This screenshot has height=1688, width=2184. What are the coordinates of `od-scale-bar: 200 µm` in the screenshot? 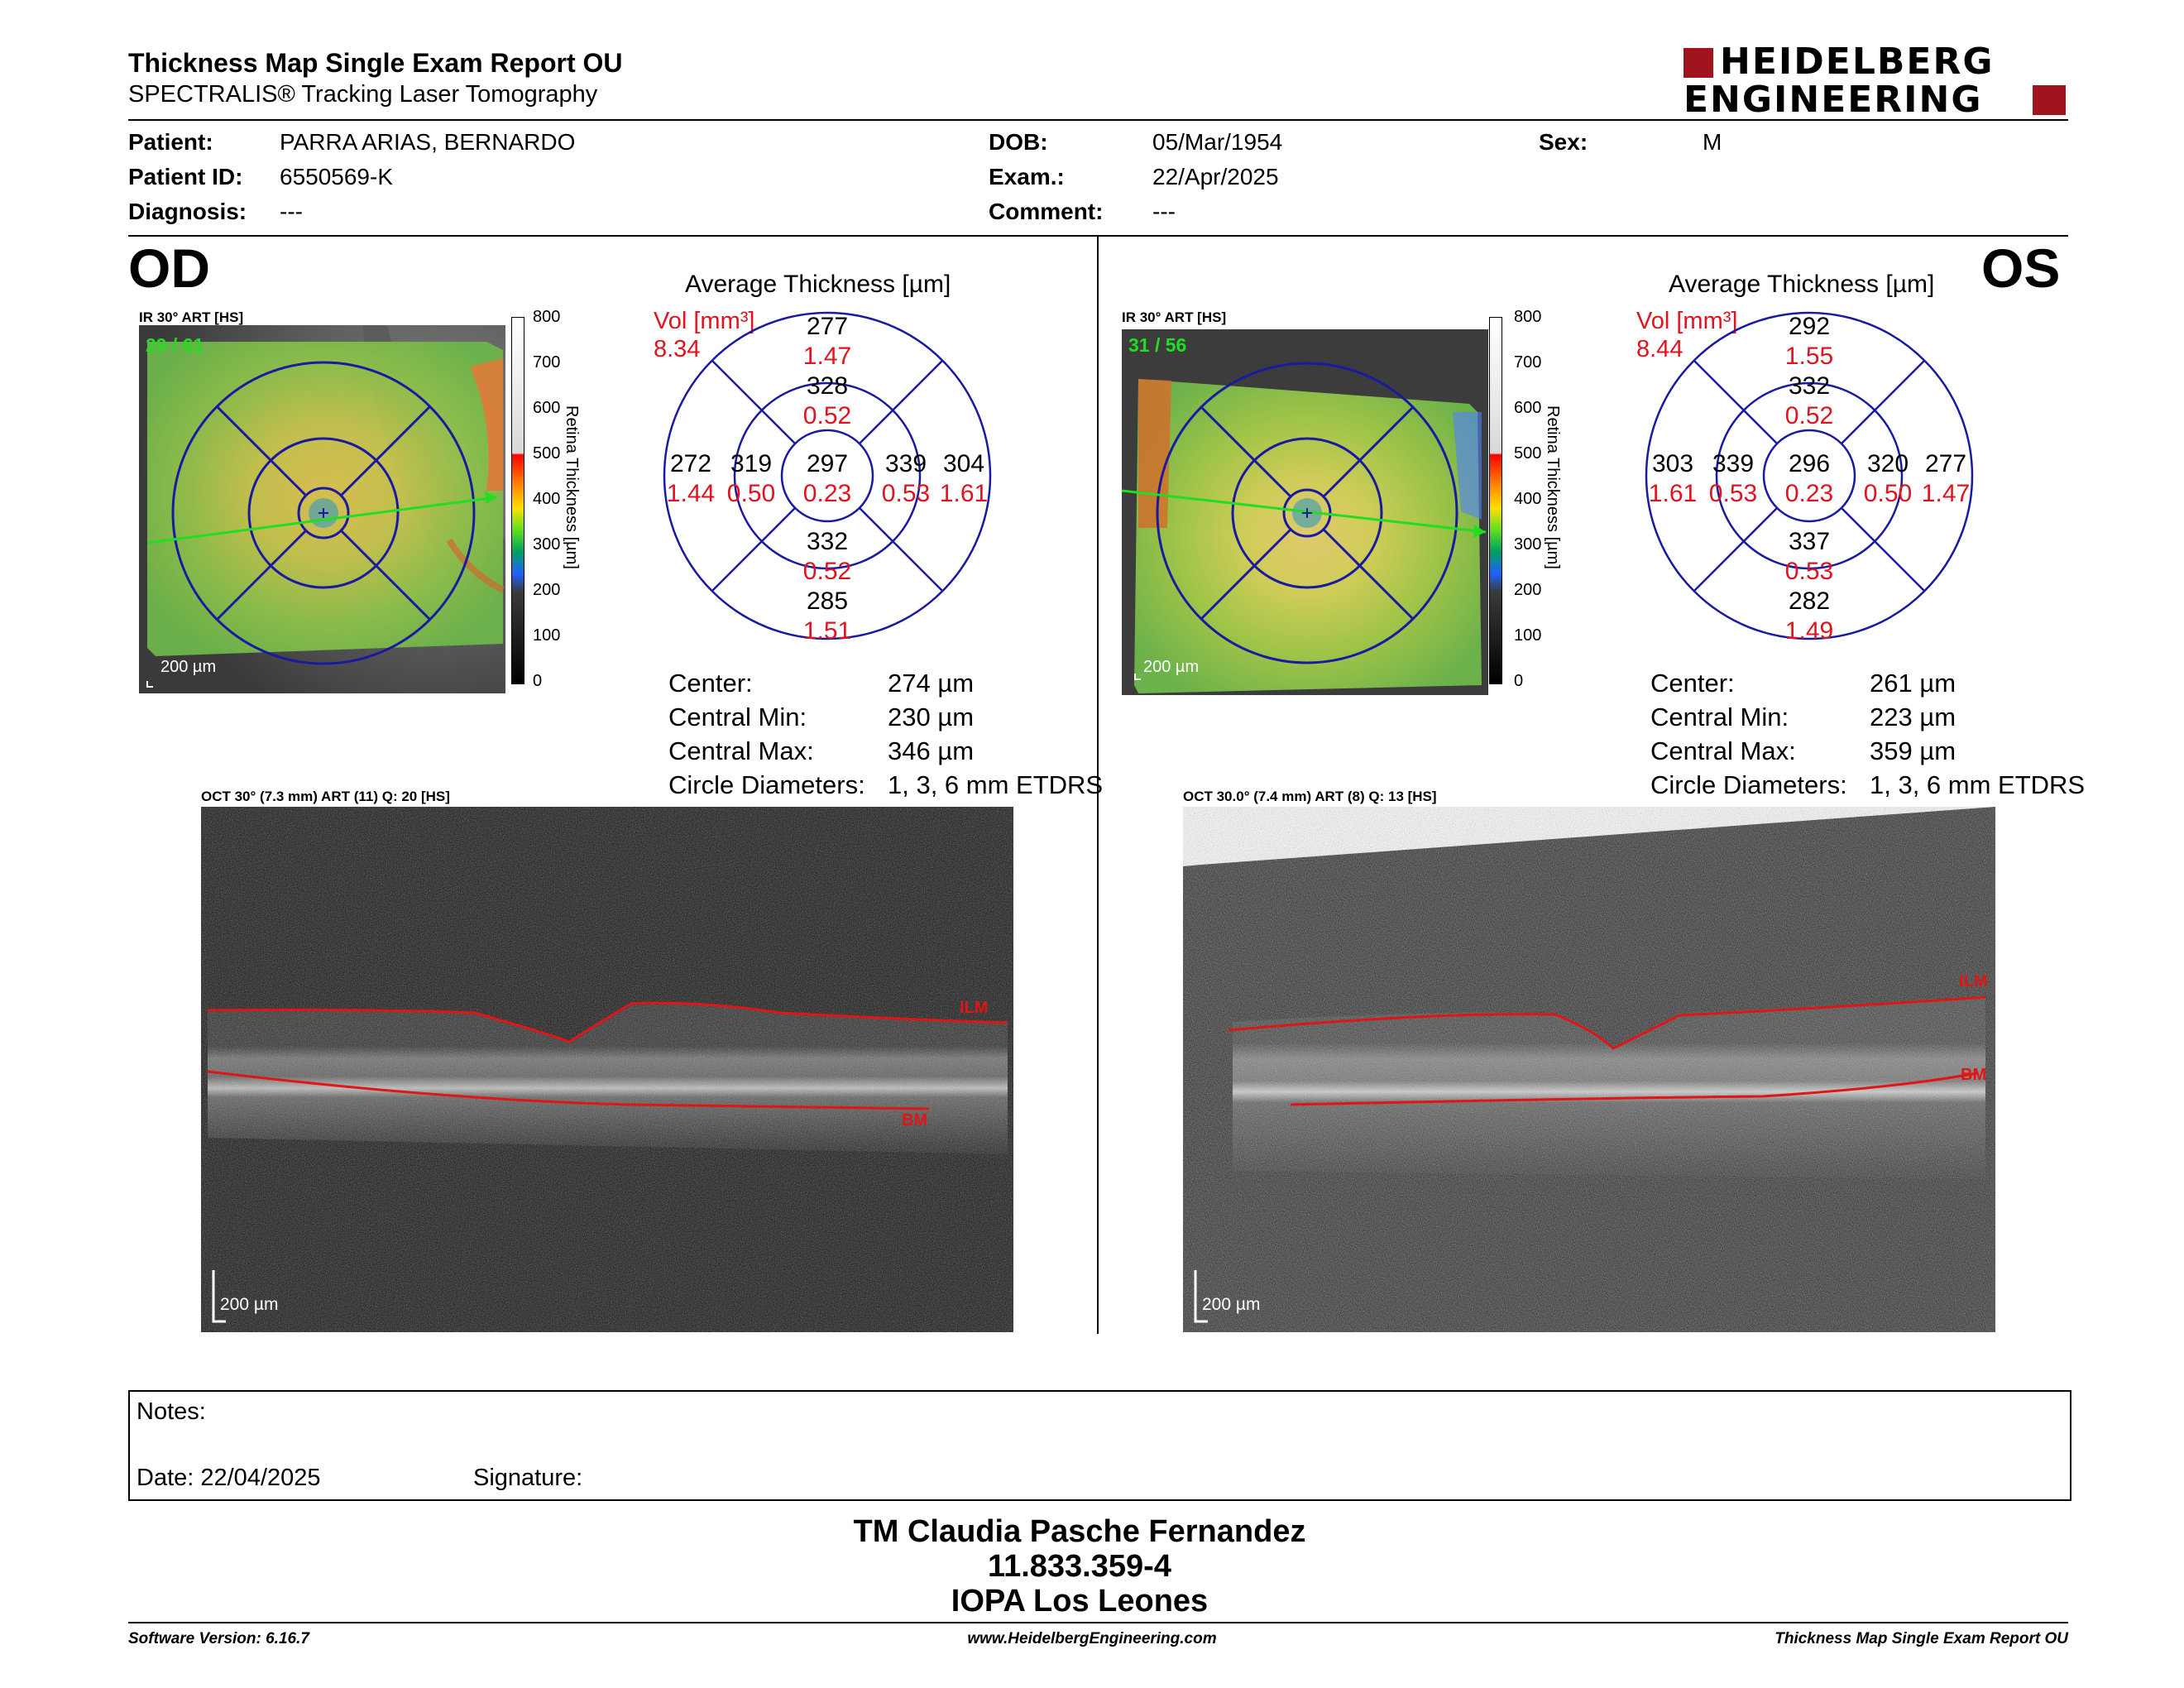 It's located at (188, 667).